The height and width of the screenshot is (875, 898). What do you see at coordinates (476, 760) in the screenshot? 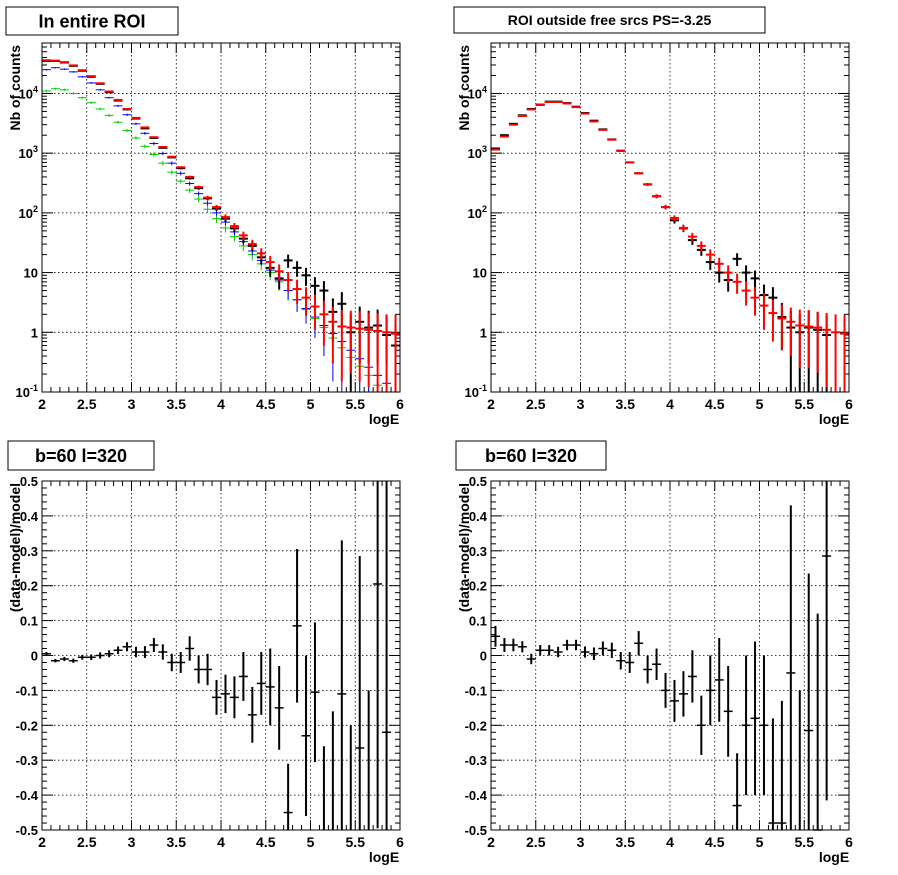
I see `y-tick-label: -0.3` at bounding box center [476, 760].